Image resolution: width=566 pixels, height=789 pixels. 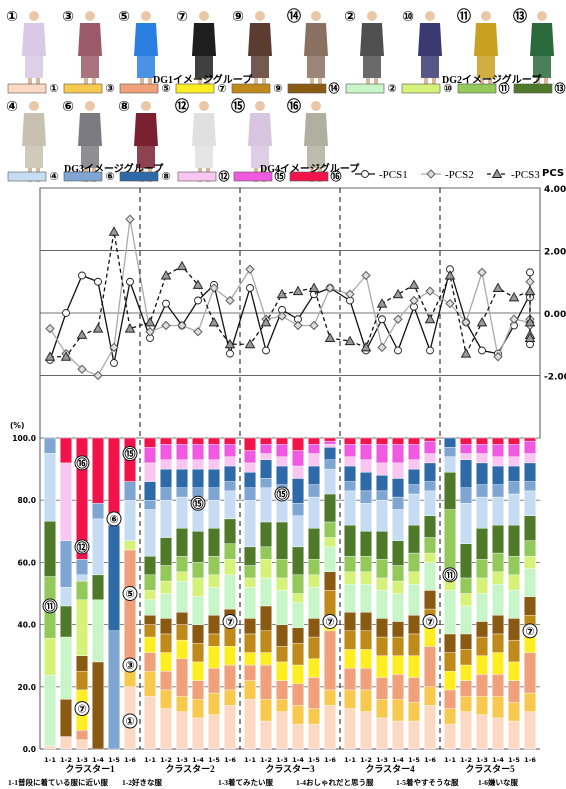 What do you see at coordinates (483, 88) in the screenshot?
I see `legend-item: ⑪` at bounding box center [483, 88].